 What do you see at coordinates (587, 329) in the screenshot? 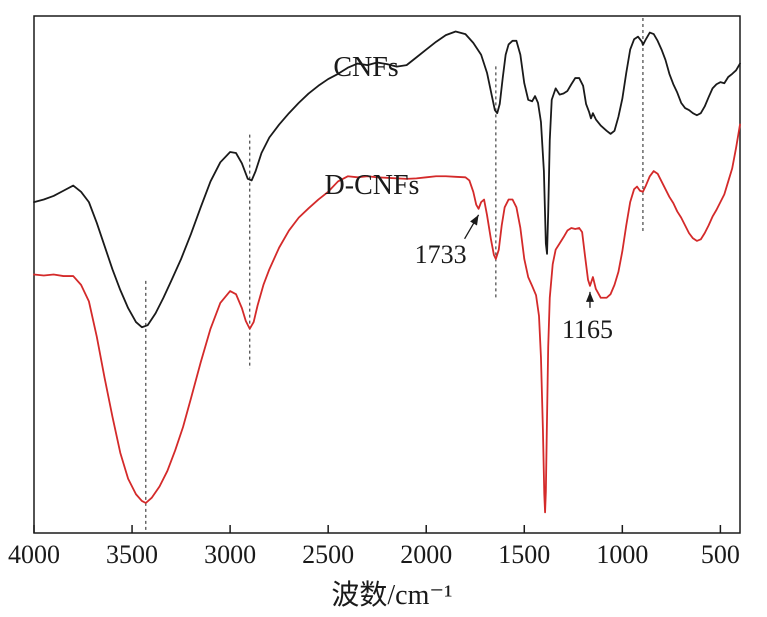
I see `annotation-label-1165: 1165` at bounding box center [587, 329].